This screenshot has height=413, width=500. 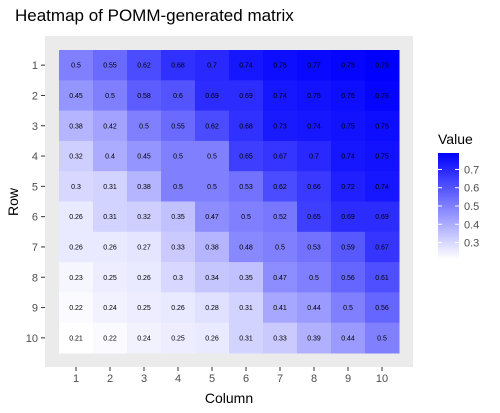 What do you see at coordinates (280, 157) in the screenshot?
I see `cell-value-label: 0.67` at bounding box center [280, 157].